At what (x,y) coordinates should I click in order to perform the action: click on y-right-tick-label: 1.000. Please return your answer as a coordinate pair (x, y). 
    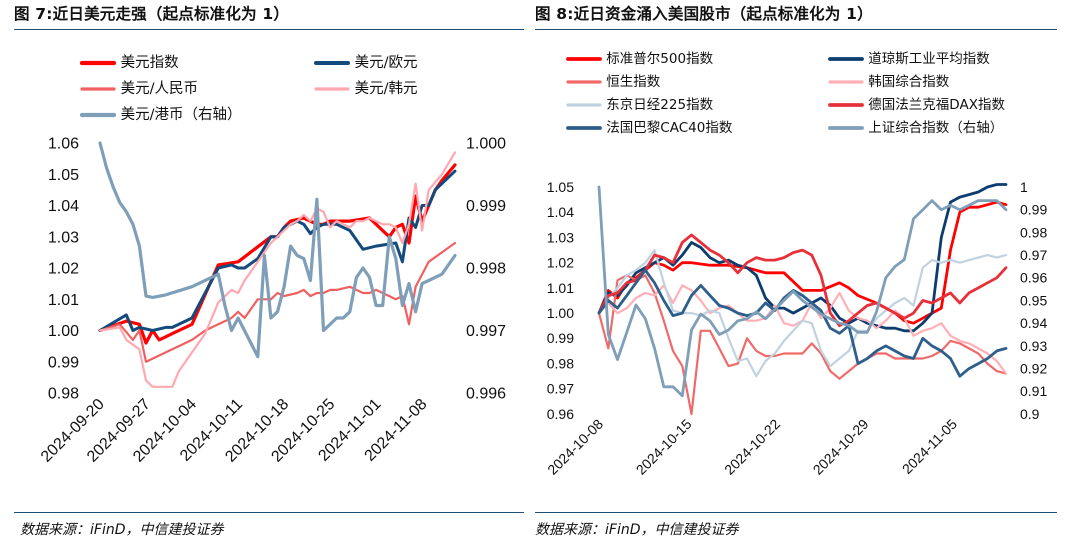
    Looking at the image, I should click on (486, 144).